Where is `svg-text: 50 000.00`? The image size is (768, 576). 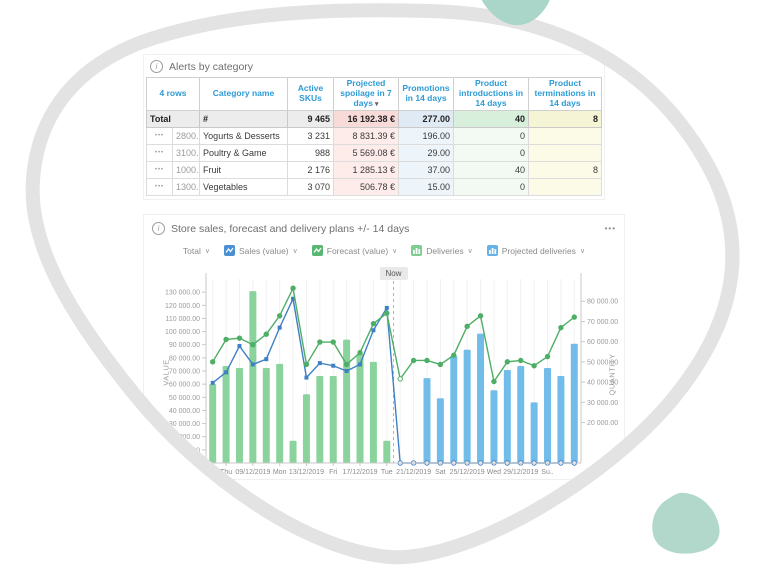 svg-text: 50 000.00 is located at coordinates (184, 398).